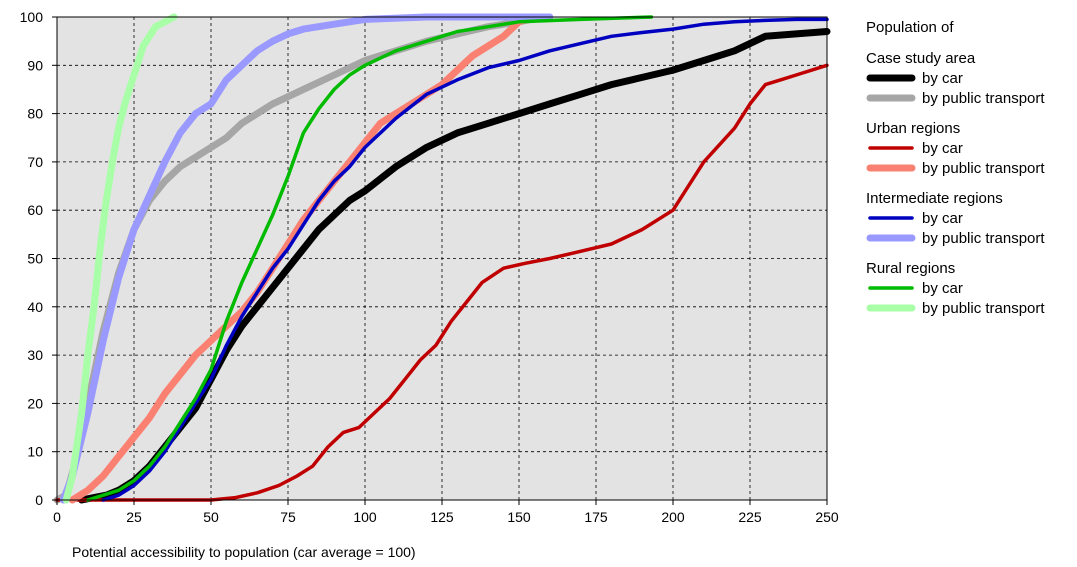 The image size is (1077, 567). I want to click on x-tick-label: 225, so click(750, 517).